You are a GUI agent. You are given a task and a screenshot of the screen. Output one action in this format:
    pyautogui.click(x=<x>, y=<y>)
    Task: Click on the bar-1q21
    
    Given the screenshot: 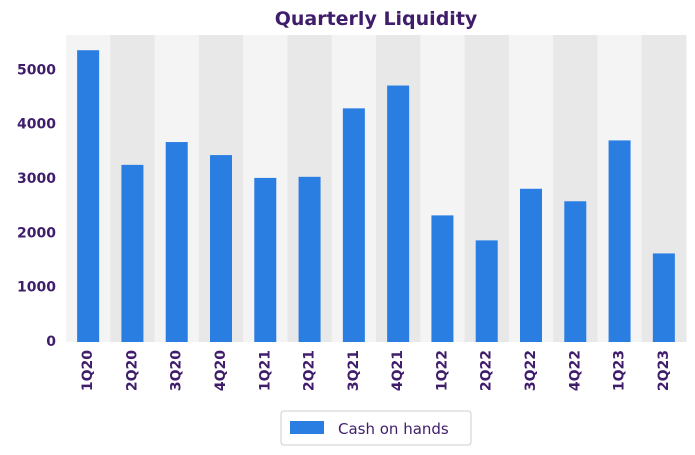 What is the action you would take?
    pyautogui.click(x=265, y=259)
    